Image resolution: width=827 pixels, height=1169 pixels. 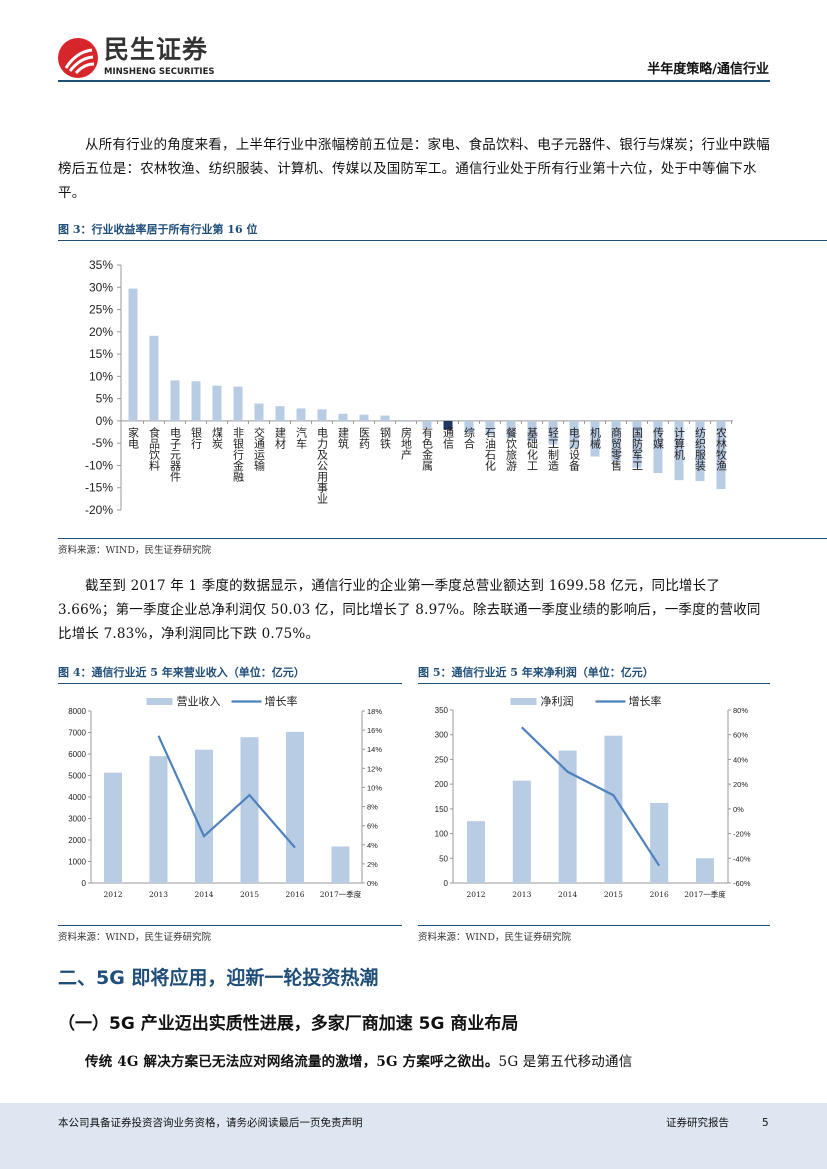 What do you see at coordinates (217, 438) in the screenshot?
I see `category-label: 煤炭` at bounding box center [217, 438].